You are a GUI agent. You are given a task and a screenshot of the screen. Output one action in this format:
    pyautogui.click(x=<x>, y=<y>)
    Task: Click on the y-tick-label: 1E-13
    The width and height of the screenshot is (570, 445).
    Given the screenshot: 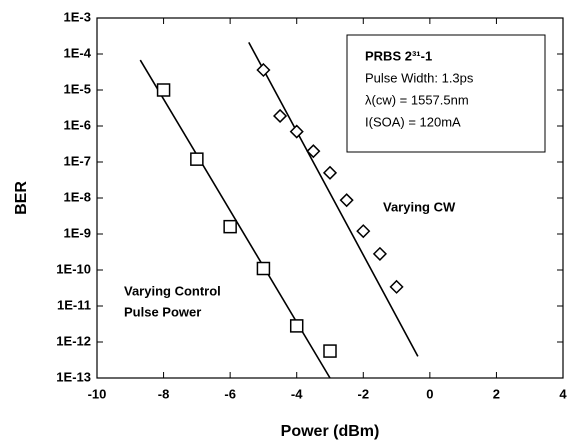 What is the action you would take?
    pyautogui.click(x=73, y=376)
    